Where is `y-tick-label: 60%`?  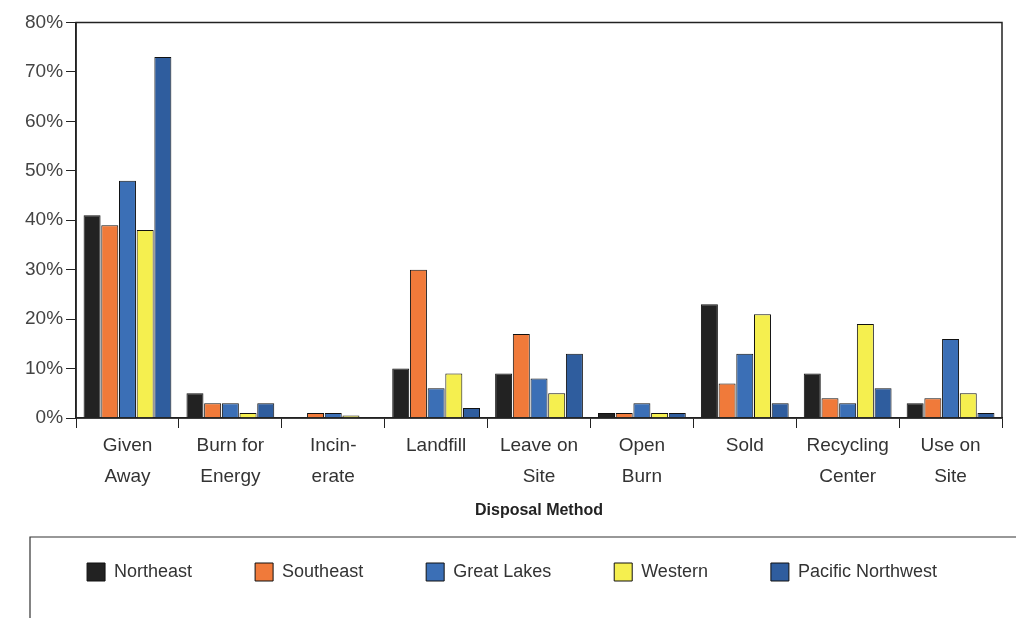 y-tick-label: 60% is located at coordinates (44, 120).